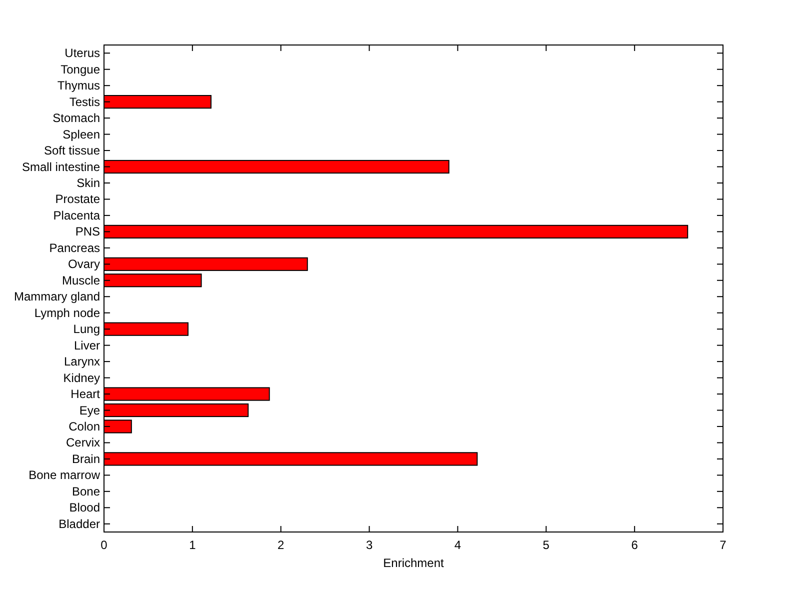 The image size is (800, 599). Describe the element at coordinates (79, 523) in the screenshot. I see `y-tick-label: Bladder` at that location.